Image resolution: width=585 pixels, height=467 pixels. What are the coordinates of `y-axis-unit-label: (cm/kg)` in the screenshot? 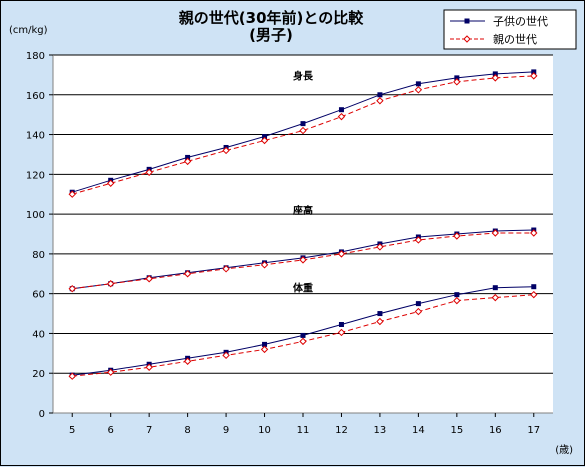 It's located at (28, 30).